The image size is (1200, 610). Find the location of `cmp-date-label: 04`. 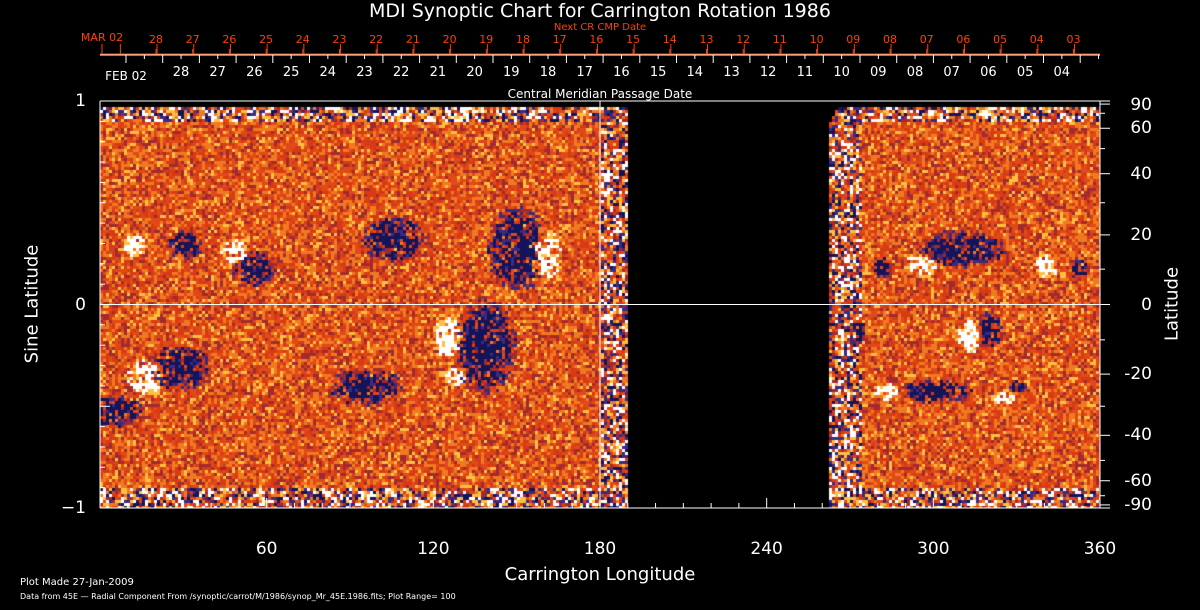

cmp-date-label: 04 is located at coordinates (1062, 72).